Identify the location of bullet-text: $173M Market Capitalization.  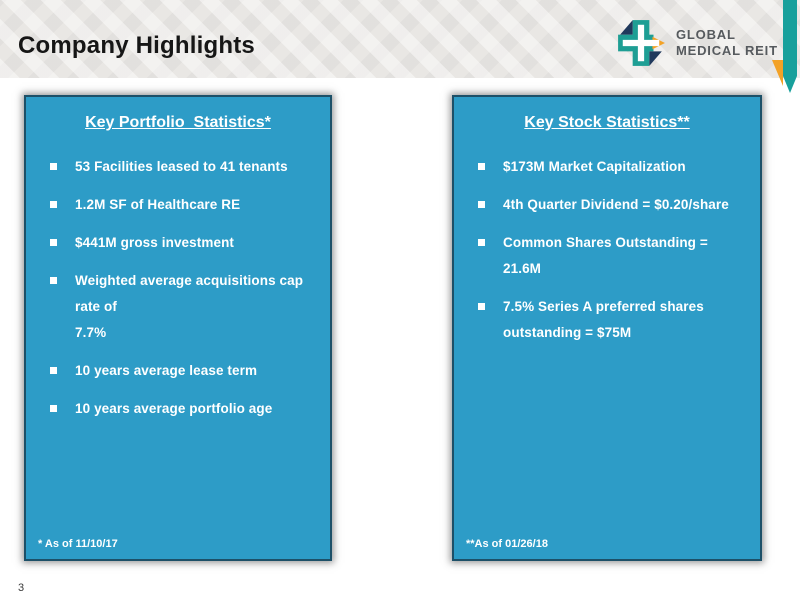
(594, 166).